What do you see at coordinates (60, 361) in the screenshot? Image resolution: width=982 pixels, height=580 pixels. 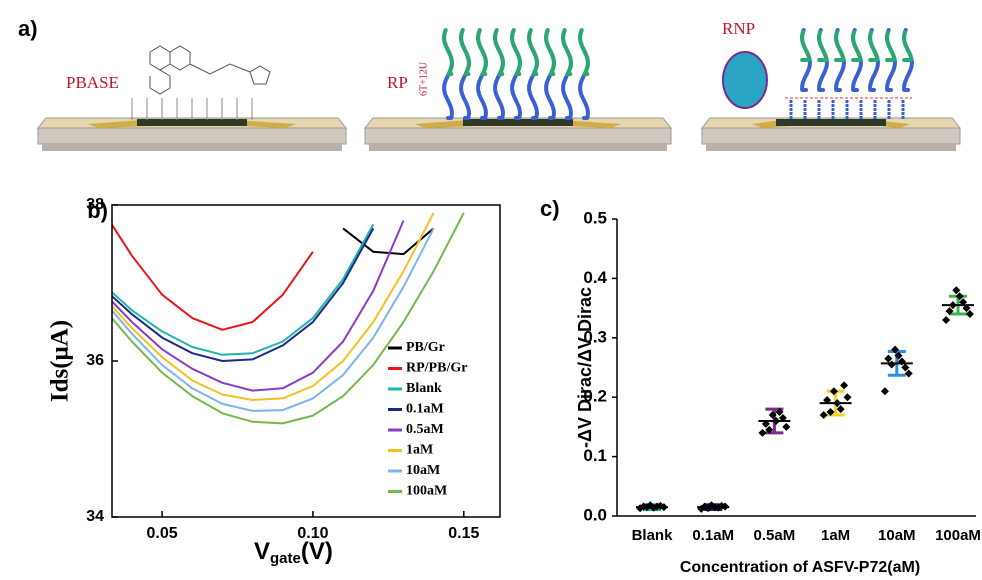 I see `y-axis-label: Ids(μA)` at bounding box center [60, 361].